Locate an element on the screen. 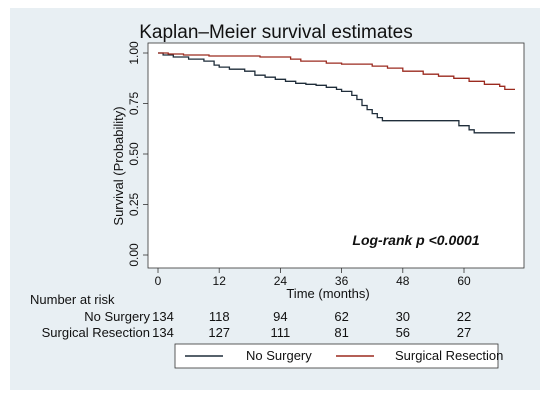 The image size is (550, 401). legend: No Surgery Surgical Resection is located at coordinates (344, 355).